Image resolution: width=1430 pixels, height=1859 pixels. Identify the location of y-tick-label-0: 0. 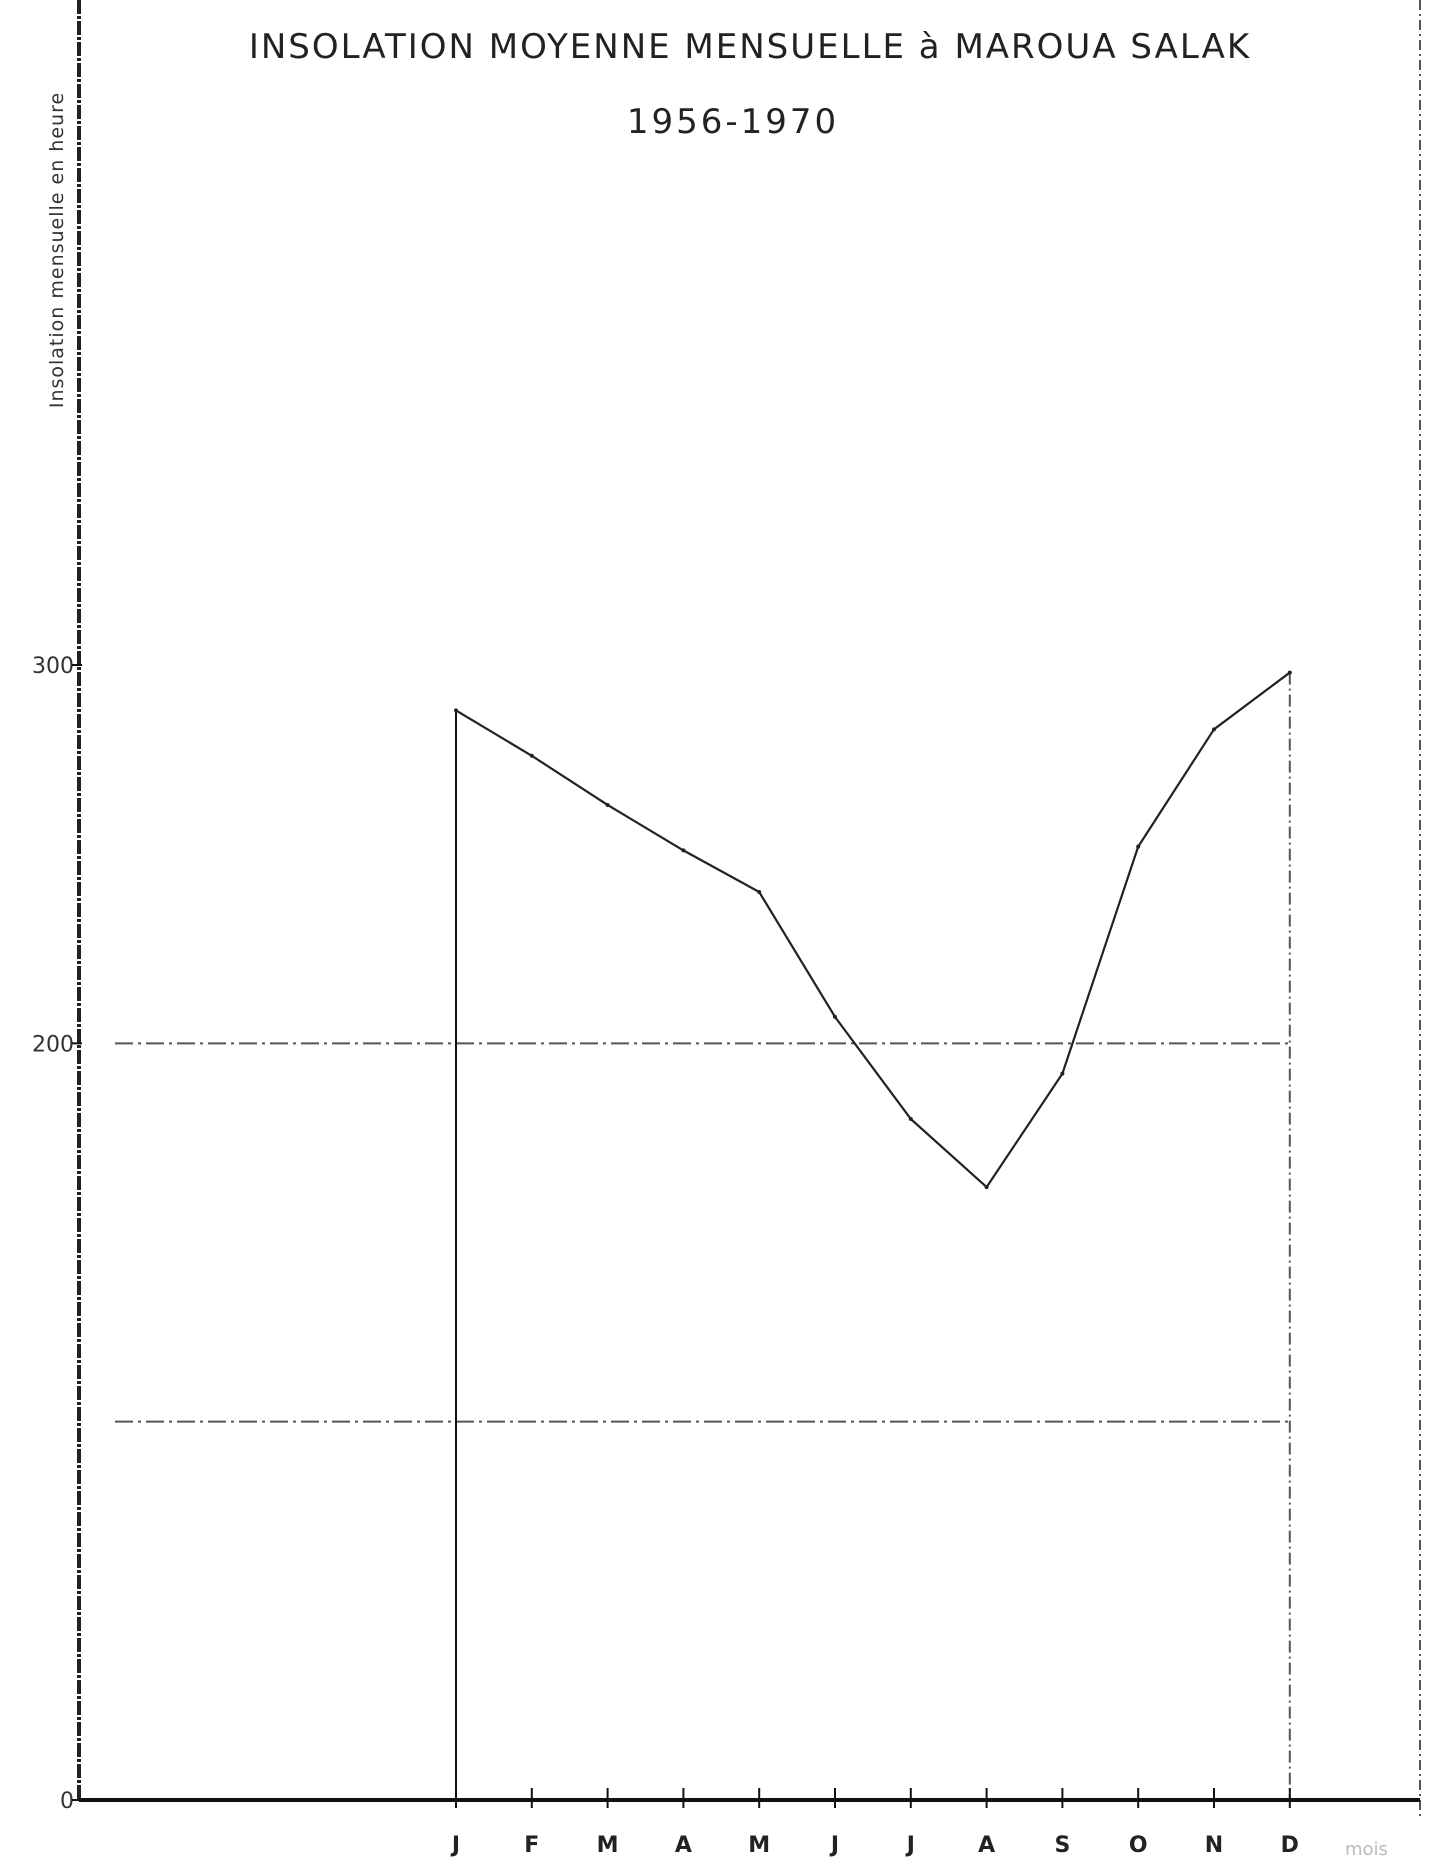
(67, 1801).